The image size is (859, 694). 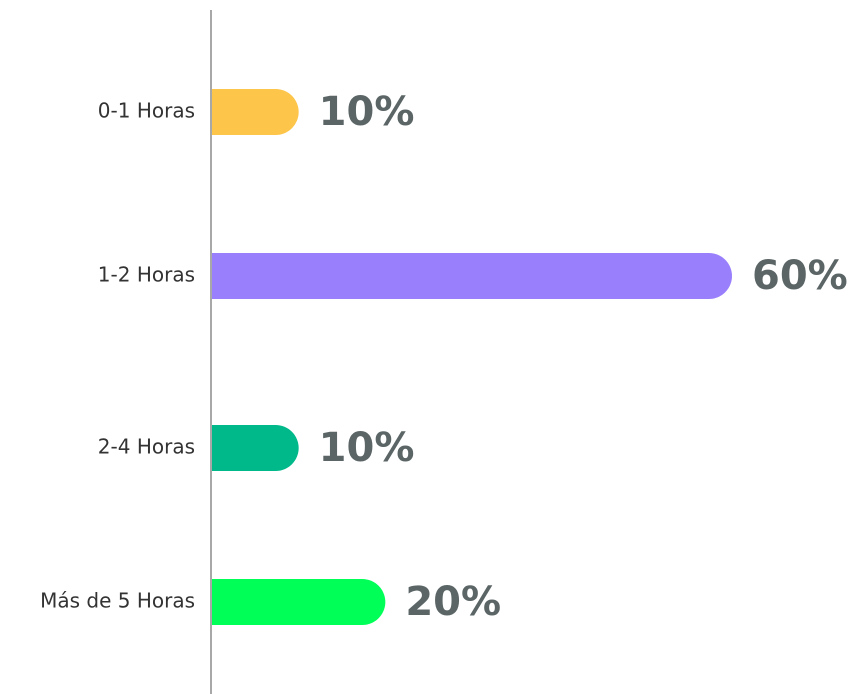 I want to click on category-label: 2-4 Horas, so click(x=146, y=447).